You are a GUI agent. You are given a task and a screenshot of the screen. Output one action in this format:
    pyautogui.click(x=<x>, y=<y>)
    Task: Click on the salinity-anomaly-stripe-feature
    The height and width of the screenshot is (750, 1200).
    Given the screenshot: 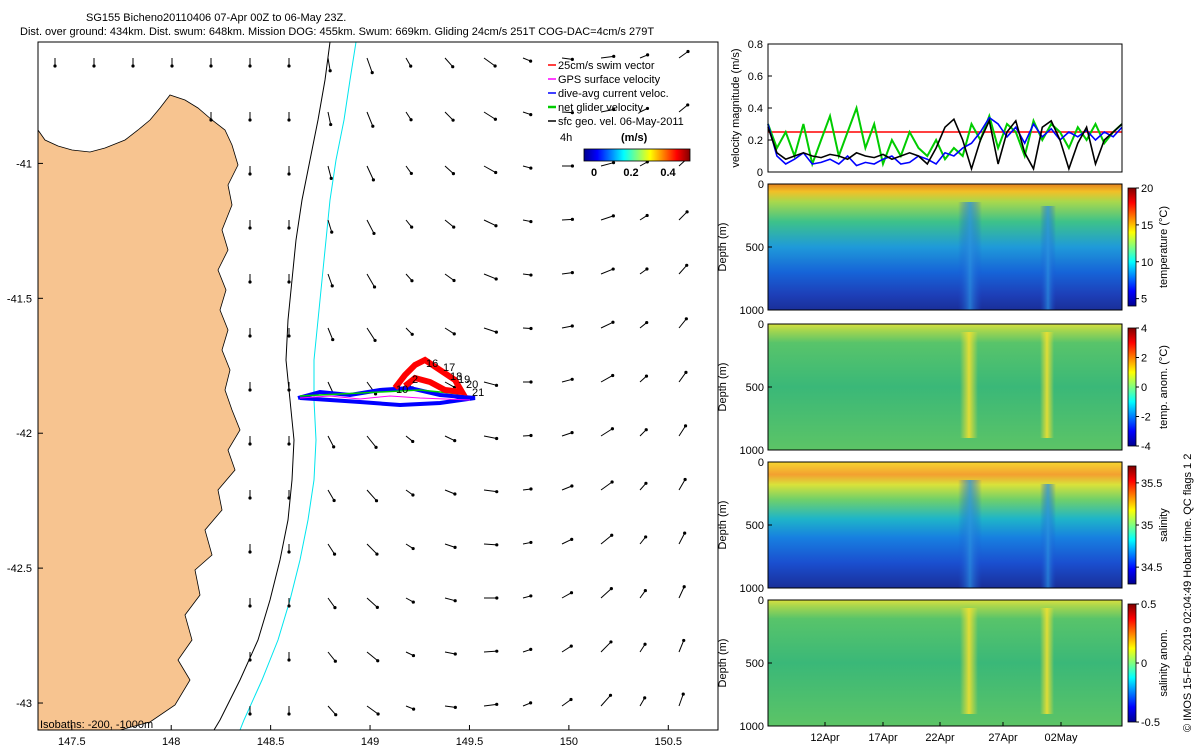 What is the action you would take?
    pyautogui.click(x=1047, y=661)
    